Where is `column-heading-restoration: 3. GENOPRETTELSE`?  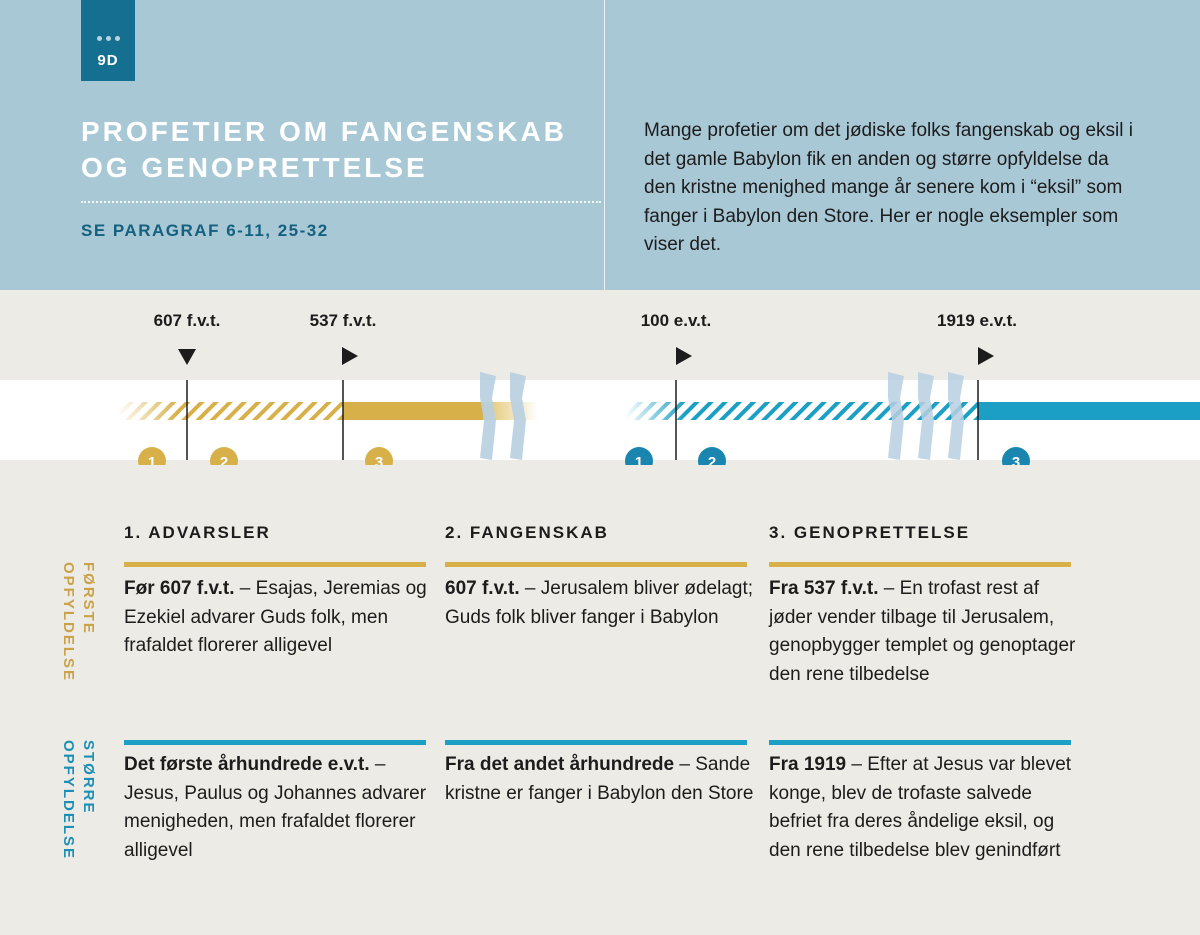
column-heading-restoration: 3. GENOPRETTELSE is located at coordinates (870, 532).